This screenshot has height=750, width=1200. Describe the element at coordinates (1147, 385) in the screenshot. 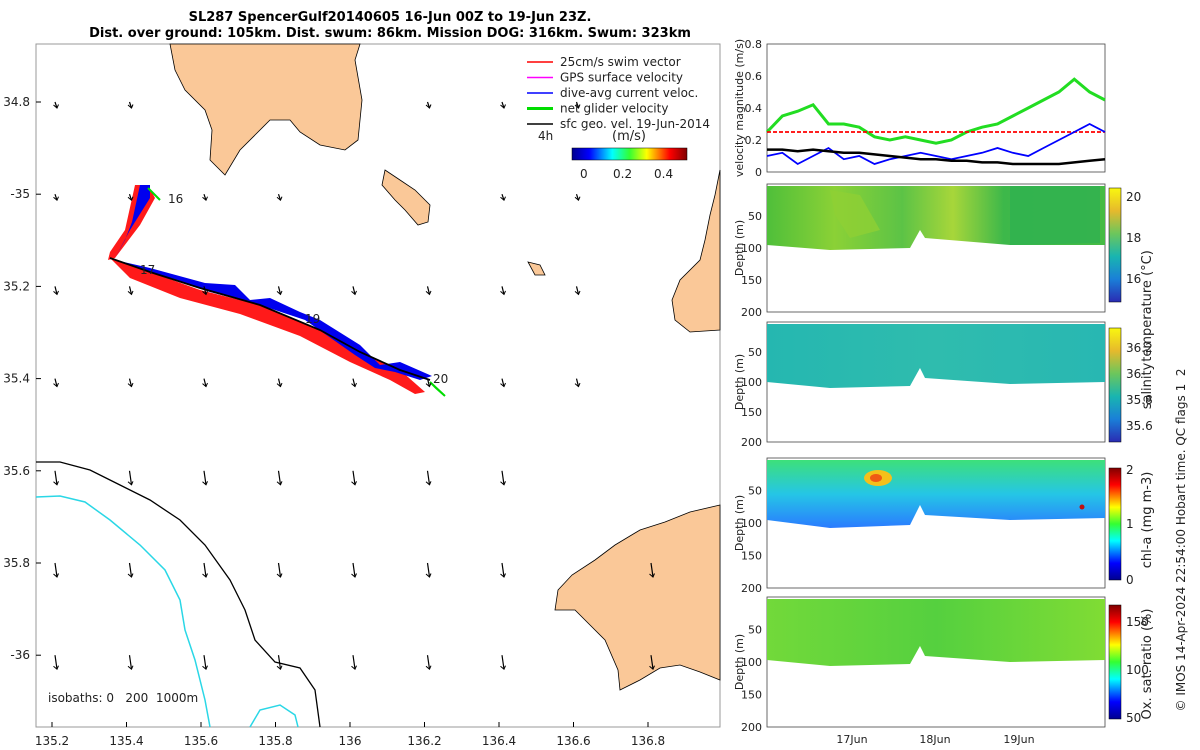

I see `salinity-cb-label: salinity` at that location.